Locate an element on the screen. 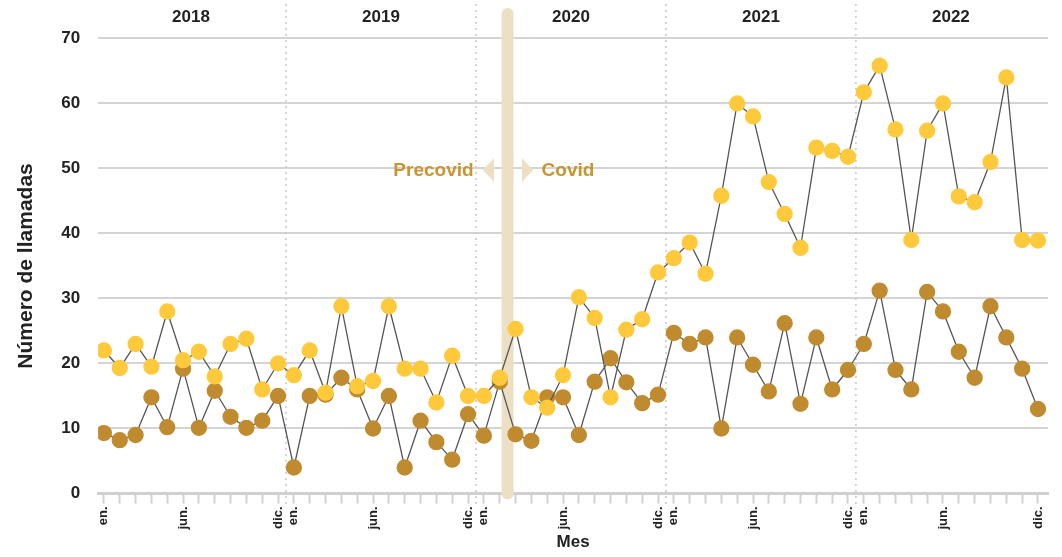 The image size is (1062, 557). y-axis-title: Número de llamadas is located at coordinates (25, 266).